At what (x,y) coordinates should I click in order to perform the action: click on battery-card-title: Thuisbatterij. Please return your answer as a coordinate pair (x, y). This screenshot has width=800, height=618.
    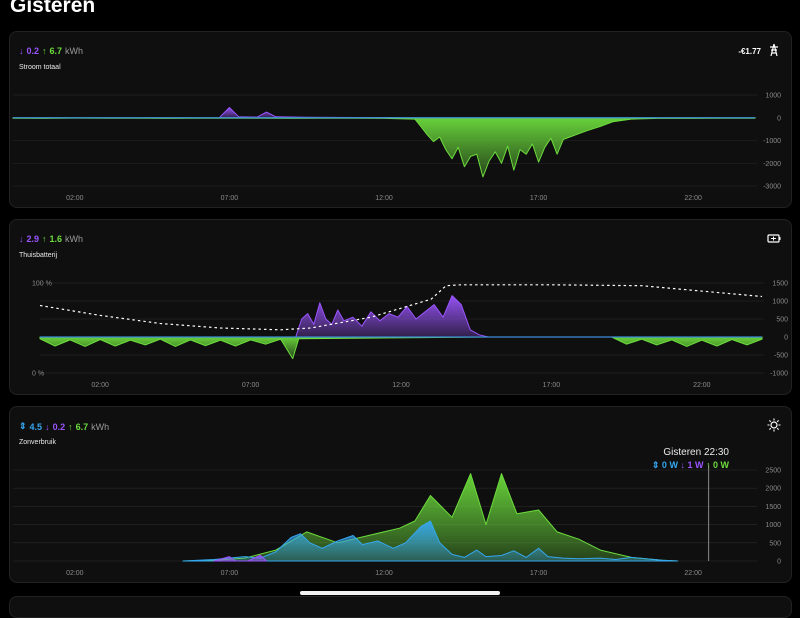
    Looking at the image, I should click on (38, 255).